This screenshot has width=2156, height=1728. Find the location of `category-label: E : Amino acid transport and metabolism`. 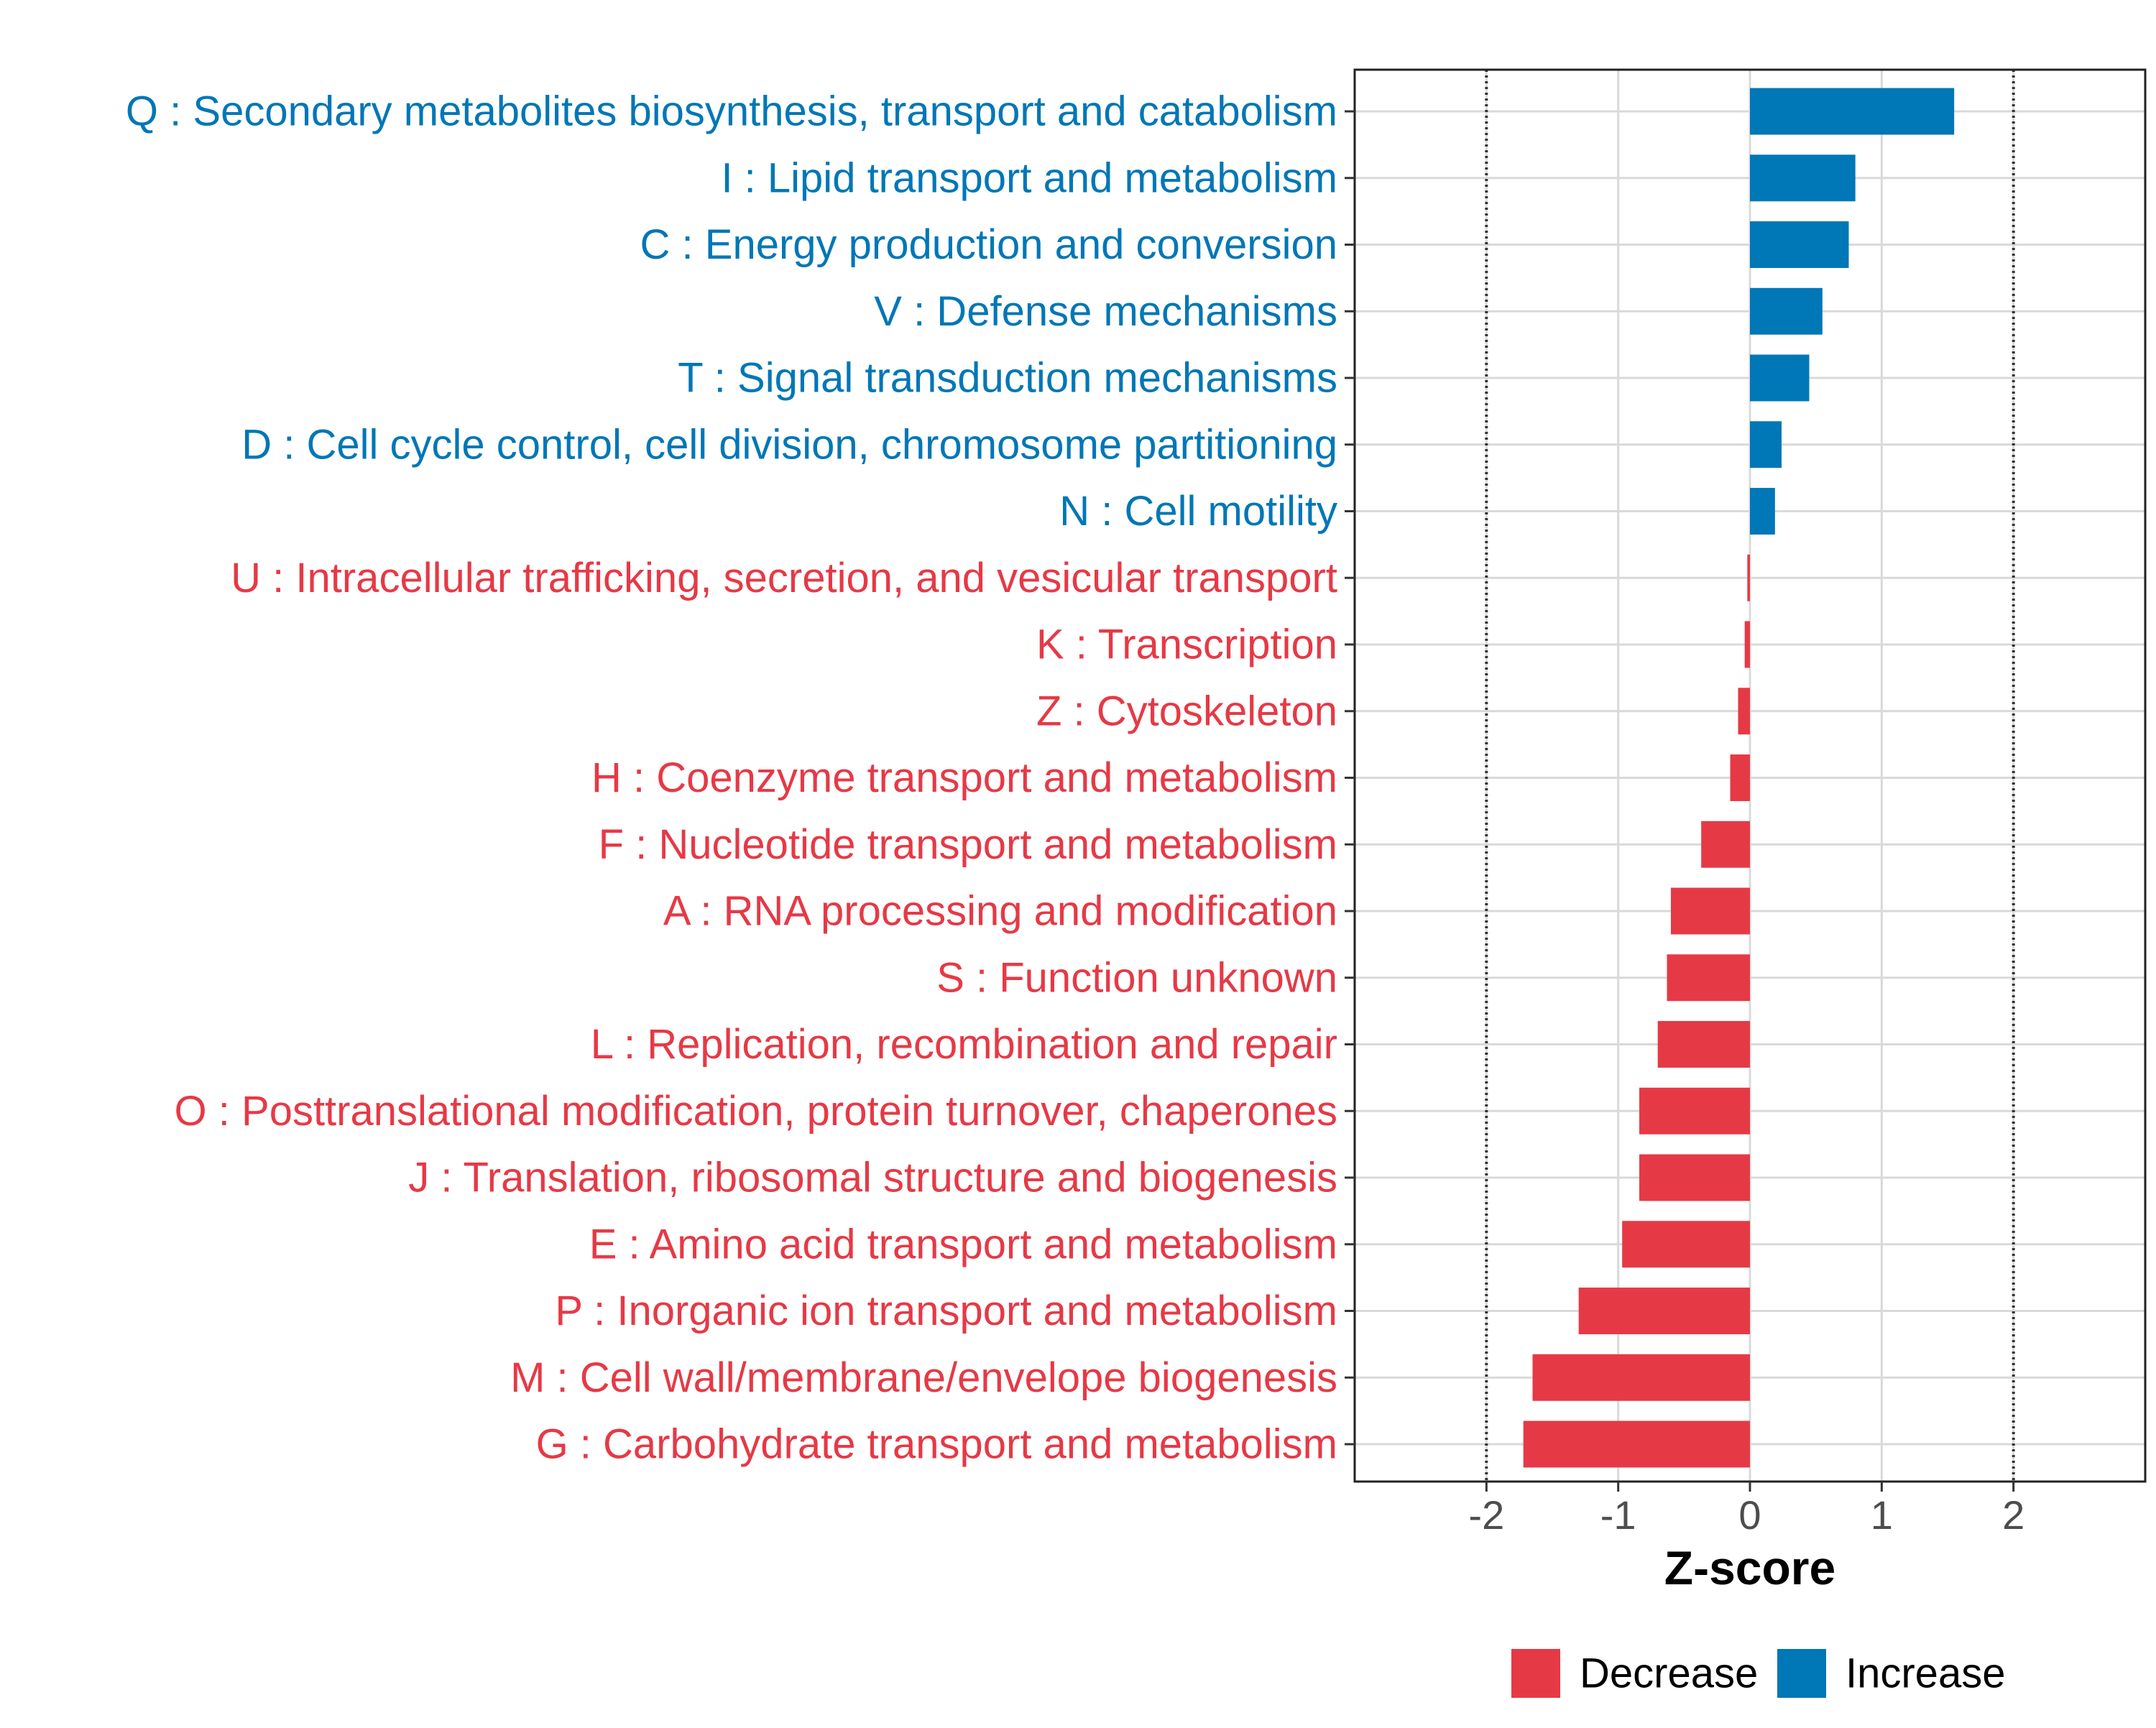

category-label: E : Amino acid transport and metabolism is located at coordinates (963, 1244).